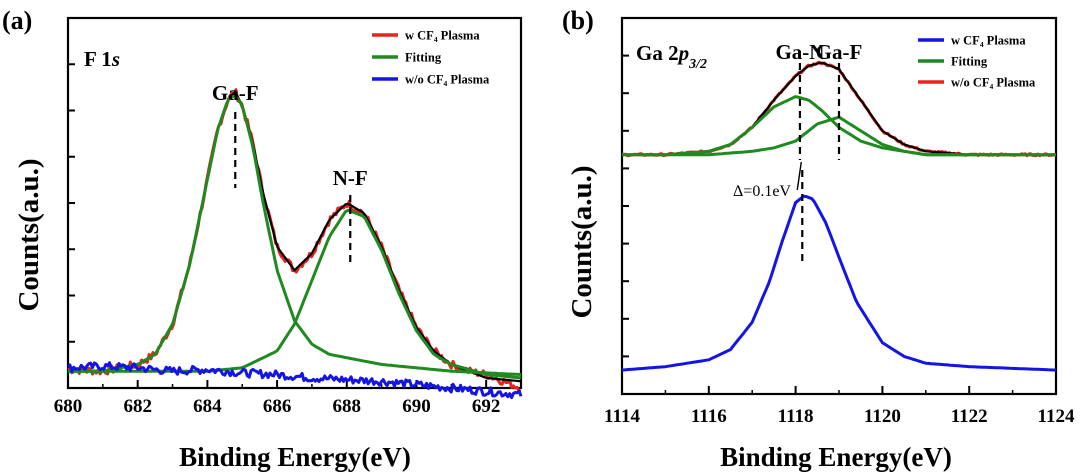  Describe the element at coordinates (709, 416) in the screenshot. I see `x-tick-label: 1116` at that location.